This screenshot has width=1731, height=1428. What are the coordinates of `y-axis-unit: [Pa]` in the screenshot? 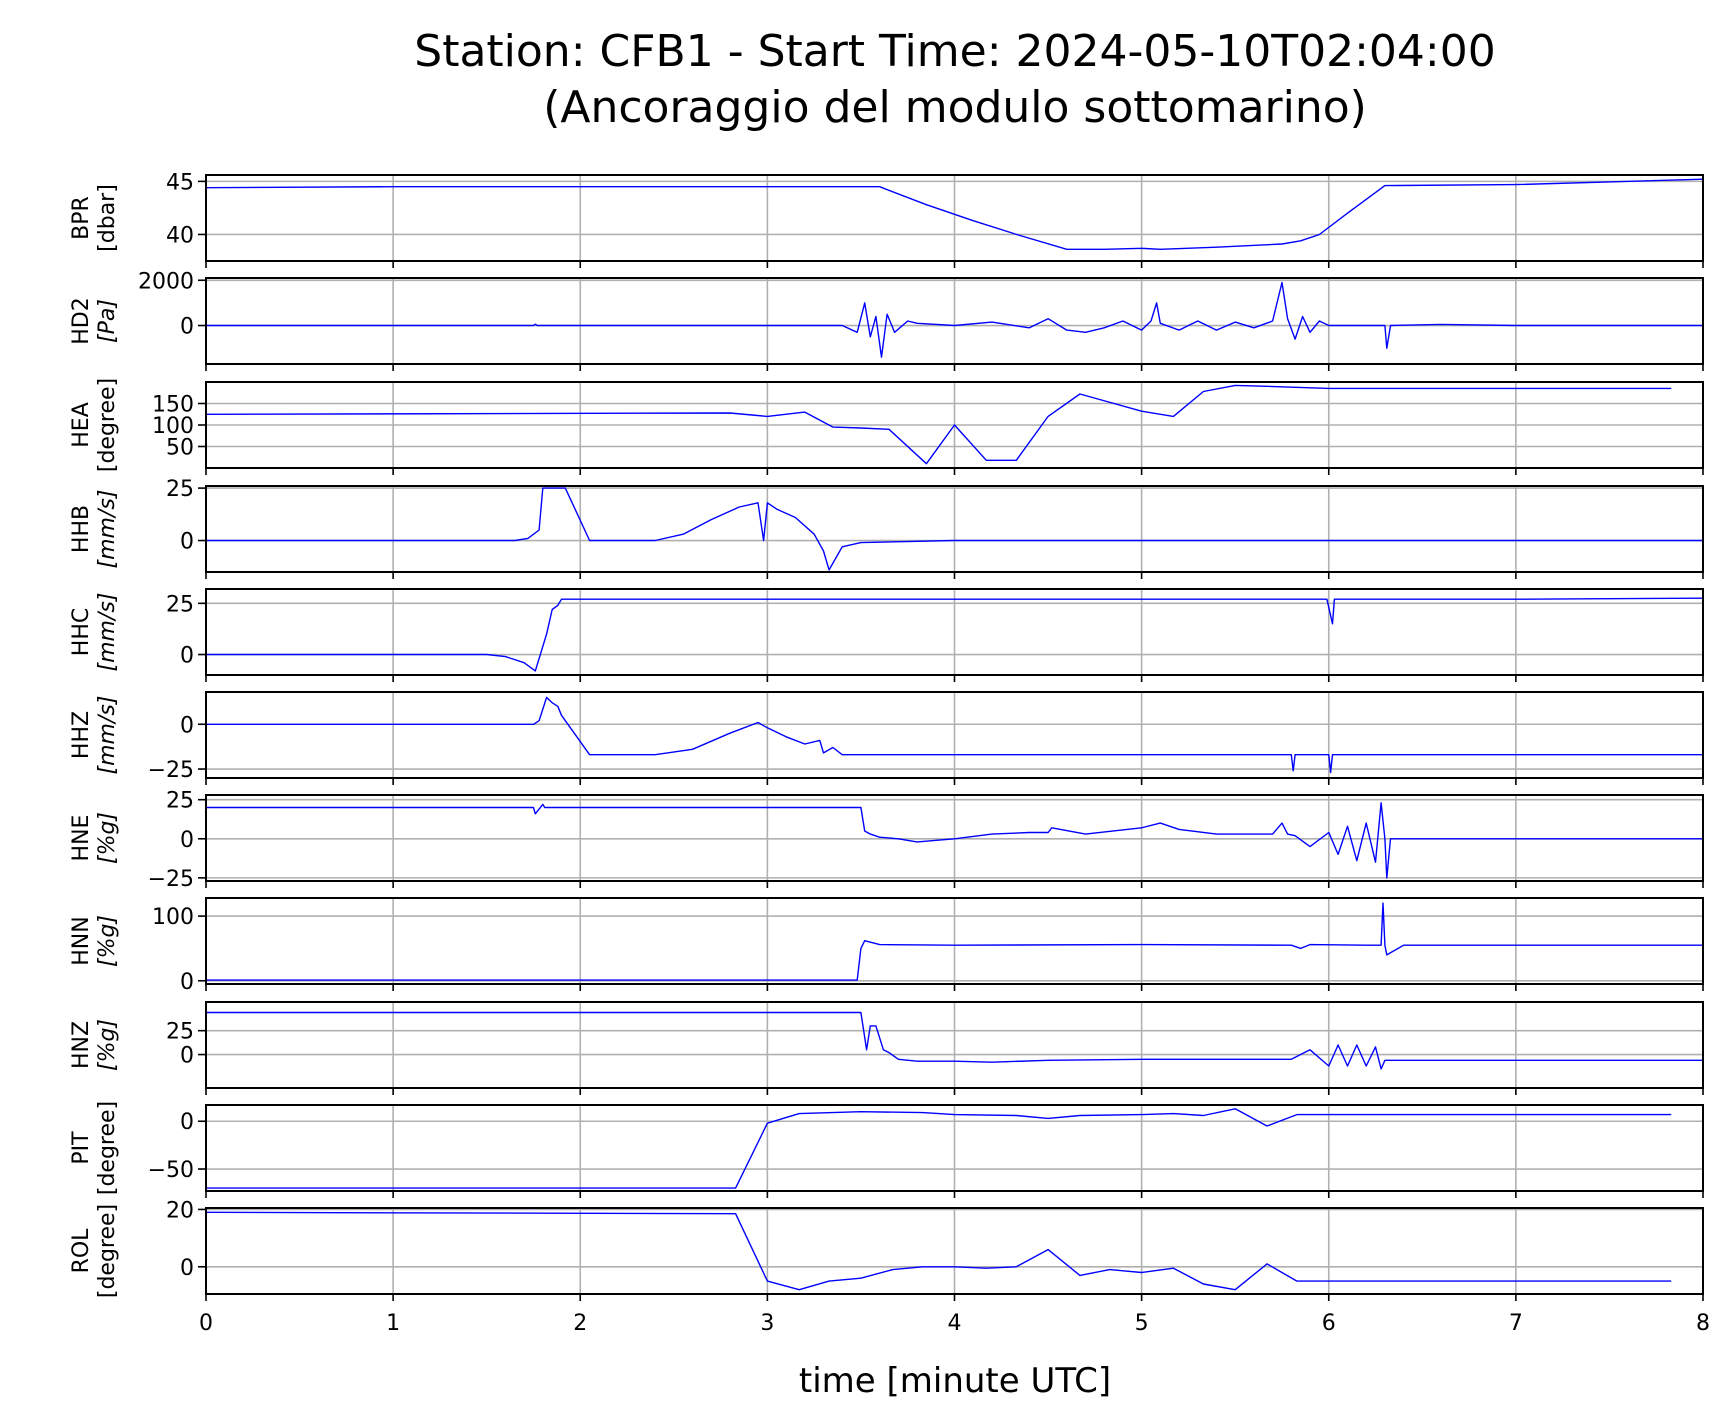 It's located at (107, 321).